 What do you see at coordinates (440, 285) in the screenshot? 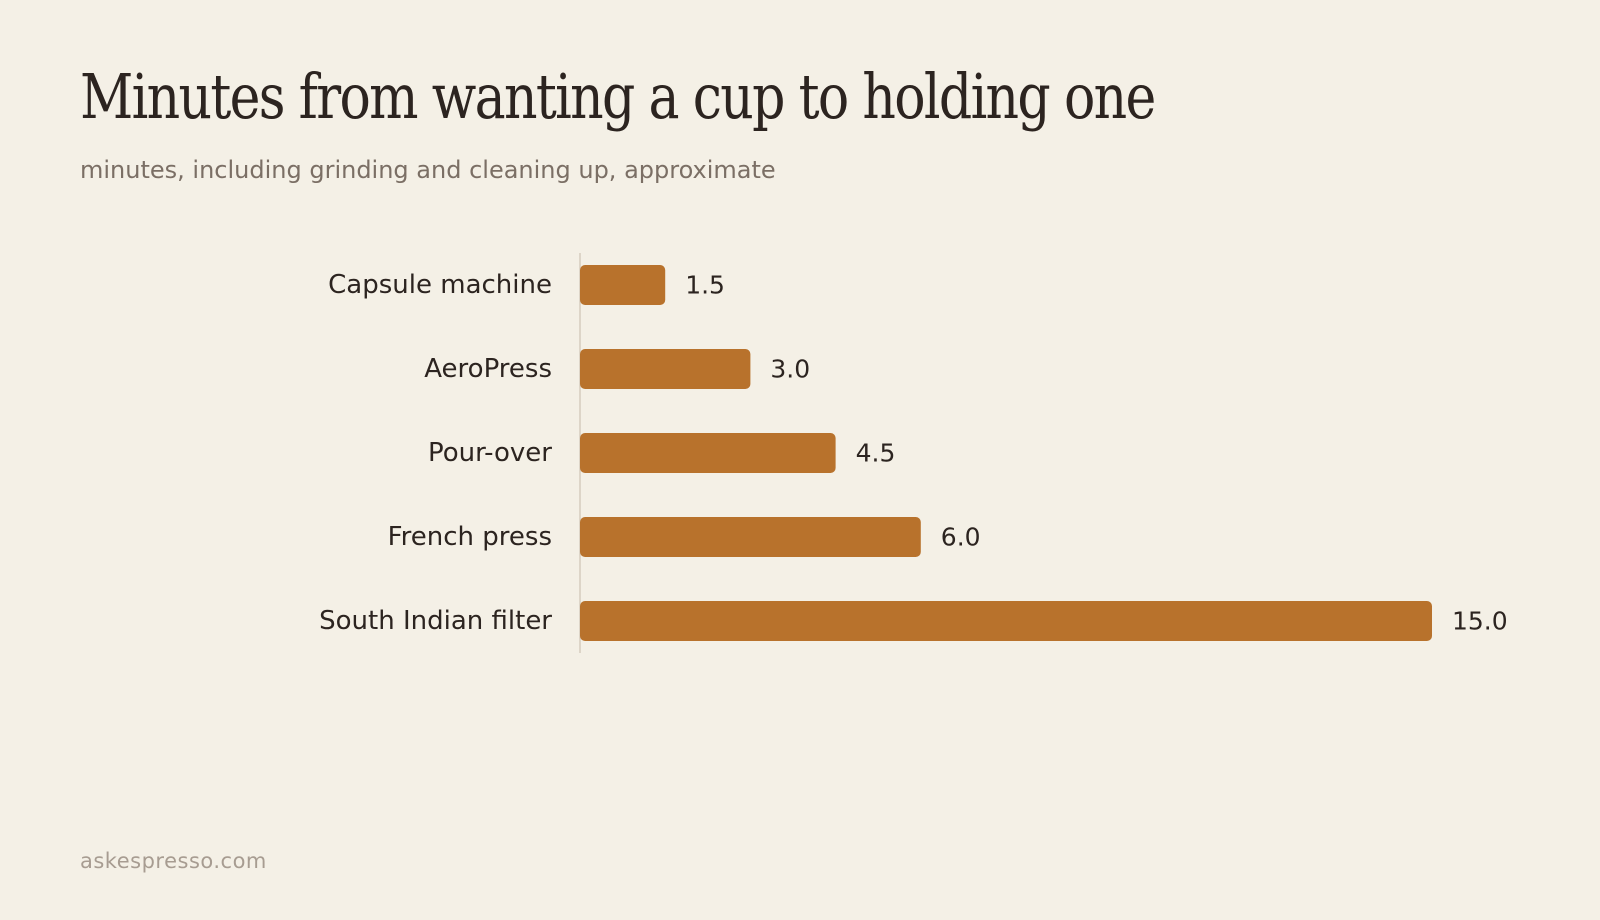
I see `category-label: Capsule machine` at bounding box center [440, 285].